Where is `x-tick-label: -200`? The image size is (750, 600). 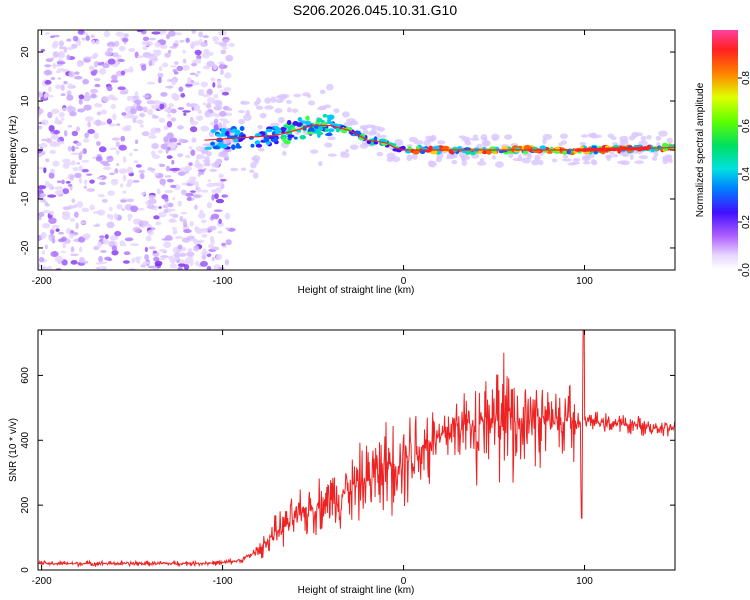
x-tick-label: -200 is located at coordinates (42, 281).